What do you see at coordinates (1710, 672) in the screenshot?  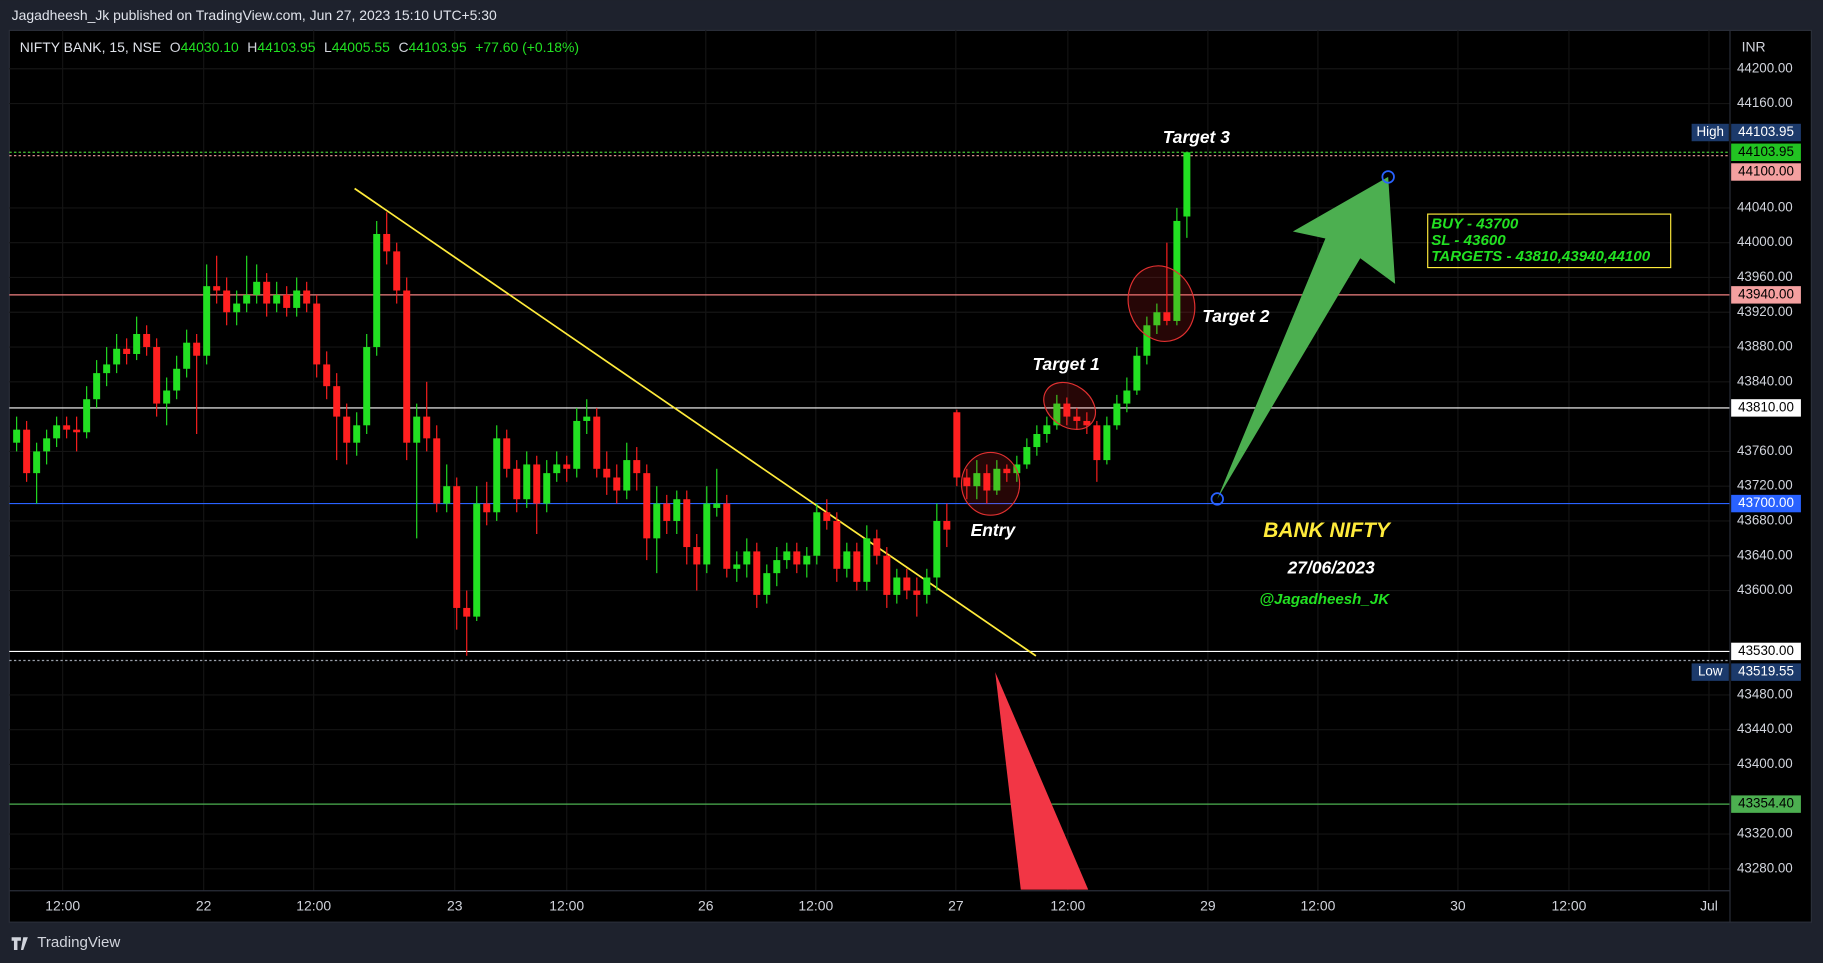 I see `level-tag-bg` at bounding box center [1710, 672].